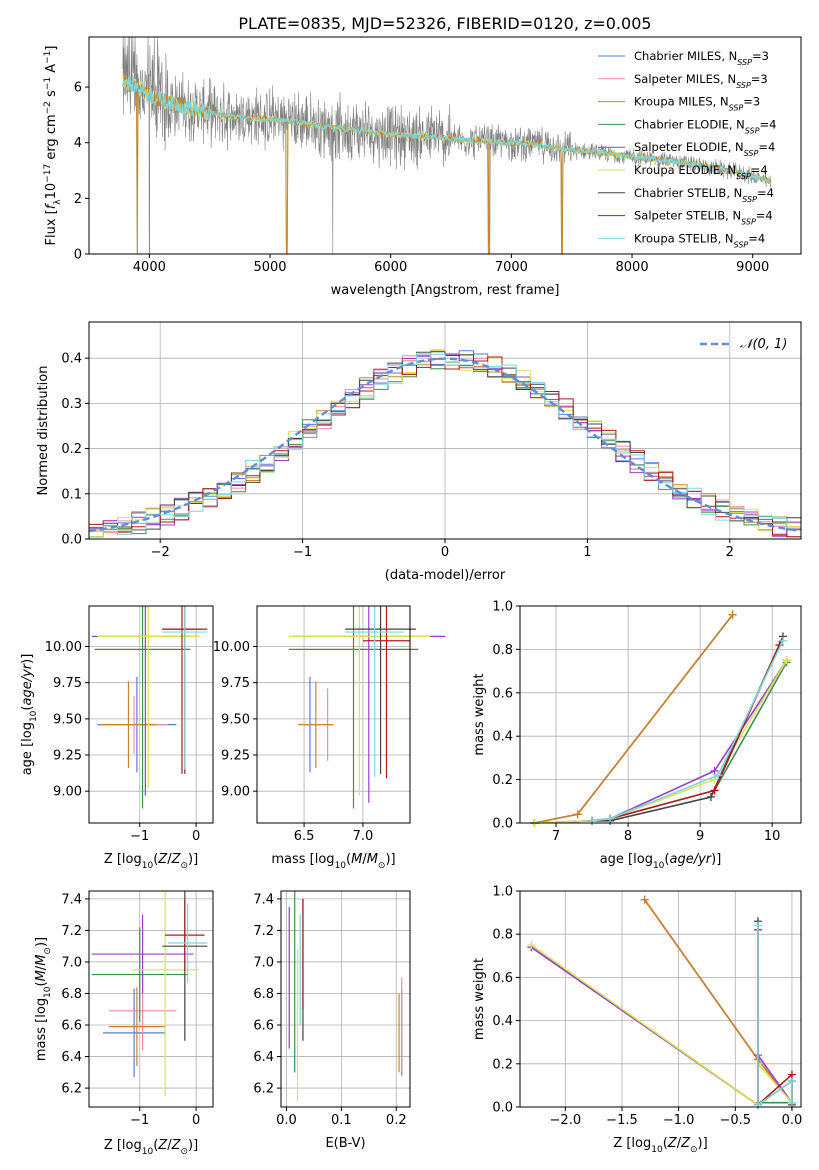 The height and width of the screenshot is (1170, 819). Describe the element at coordinates (566, 1120) in the screenshot. I see `x-tick-label: −2.0` at that location.